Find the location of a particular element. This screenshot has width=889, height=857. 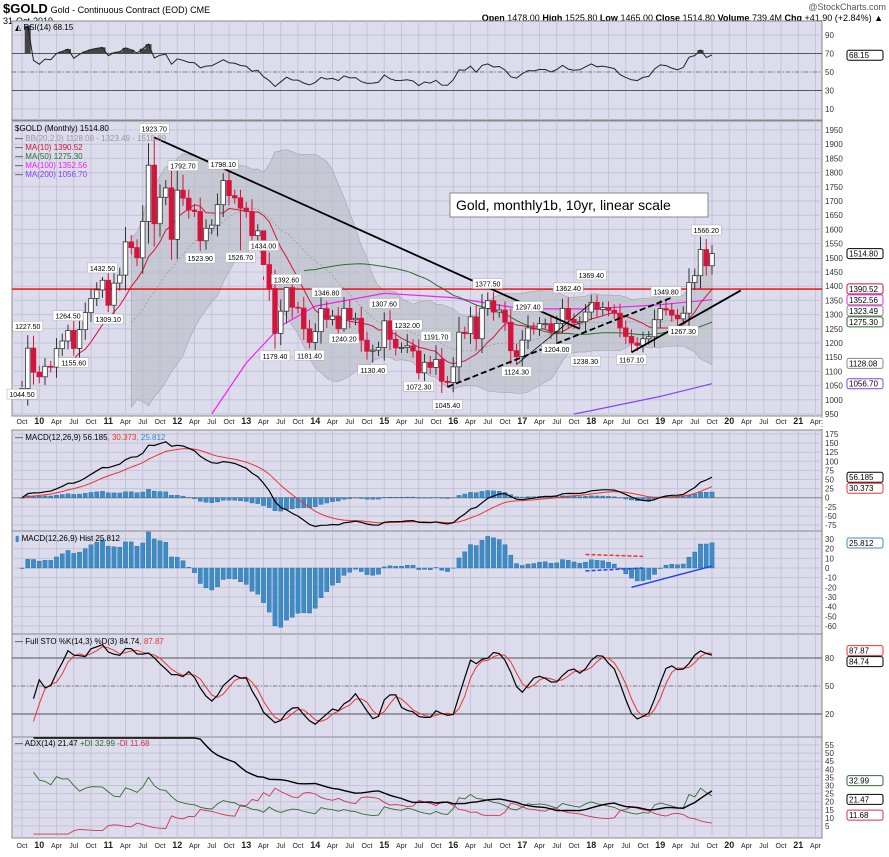

plus-di-line is located at coordinates (373, 794).